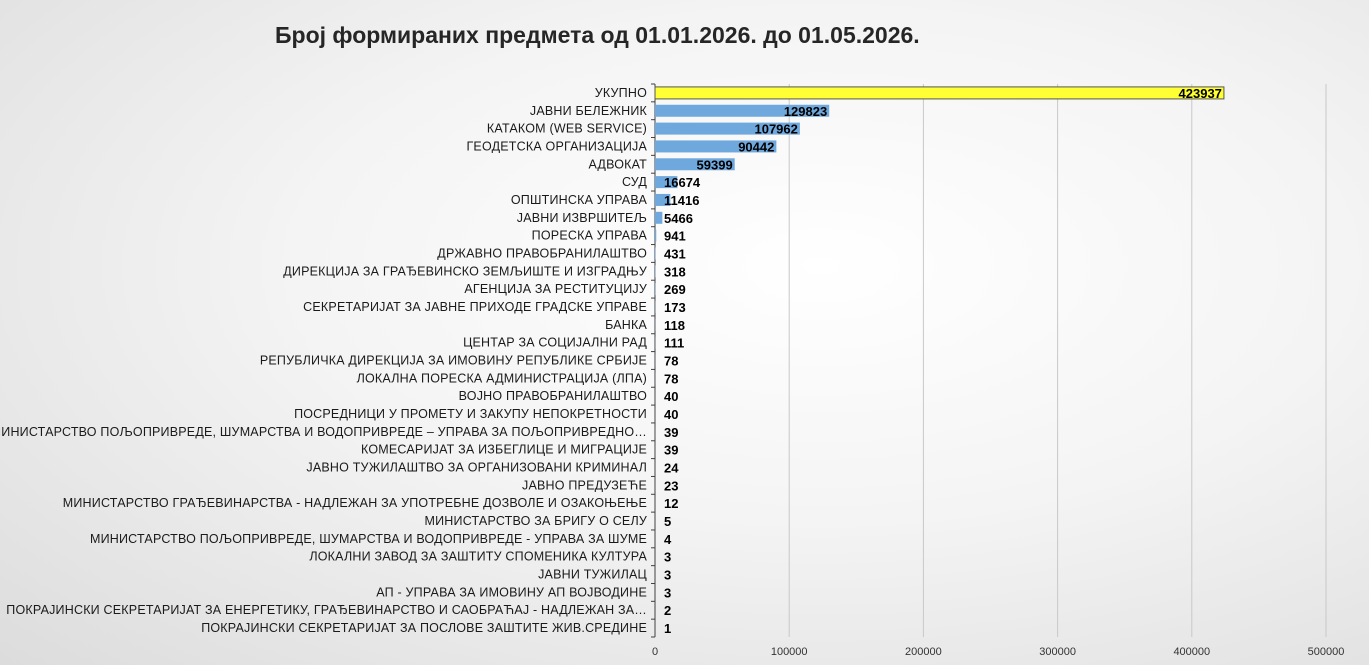 This screenshot has width=1369, height=665. Describe the element at coordinates (675, 271) in the screenshot. I see `value-label: 318` at that location.